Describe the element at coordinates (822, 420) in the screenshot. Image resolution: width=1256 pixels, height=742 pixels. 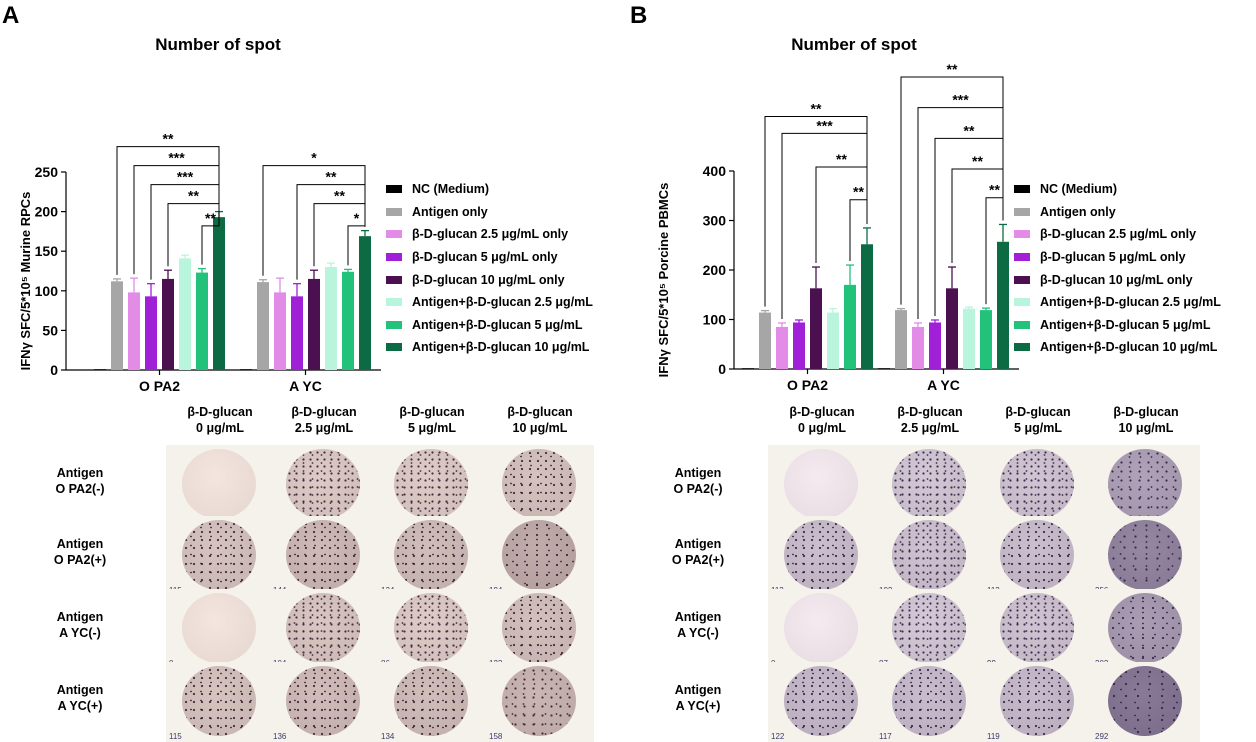
I see `column-header: β-D-glucan 0 μg/mL` at that location.